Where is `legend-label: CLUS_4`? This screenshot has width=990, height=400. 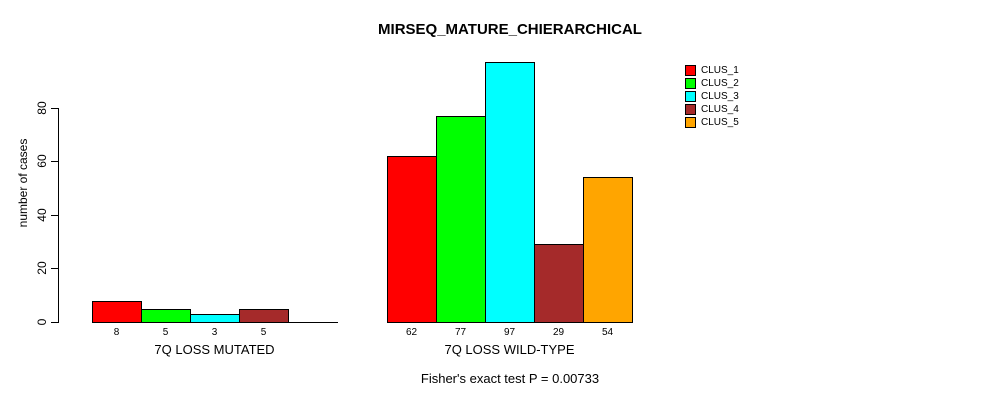
legend-label: CLUS_4 is located at coordinates (720, 109).